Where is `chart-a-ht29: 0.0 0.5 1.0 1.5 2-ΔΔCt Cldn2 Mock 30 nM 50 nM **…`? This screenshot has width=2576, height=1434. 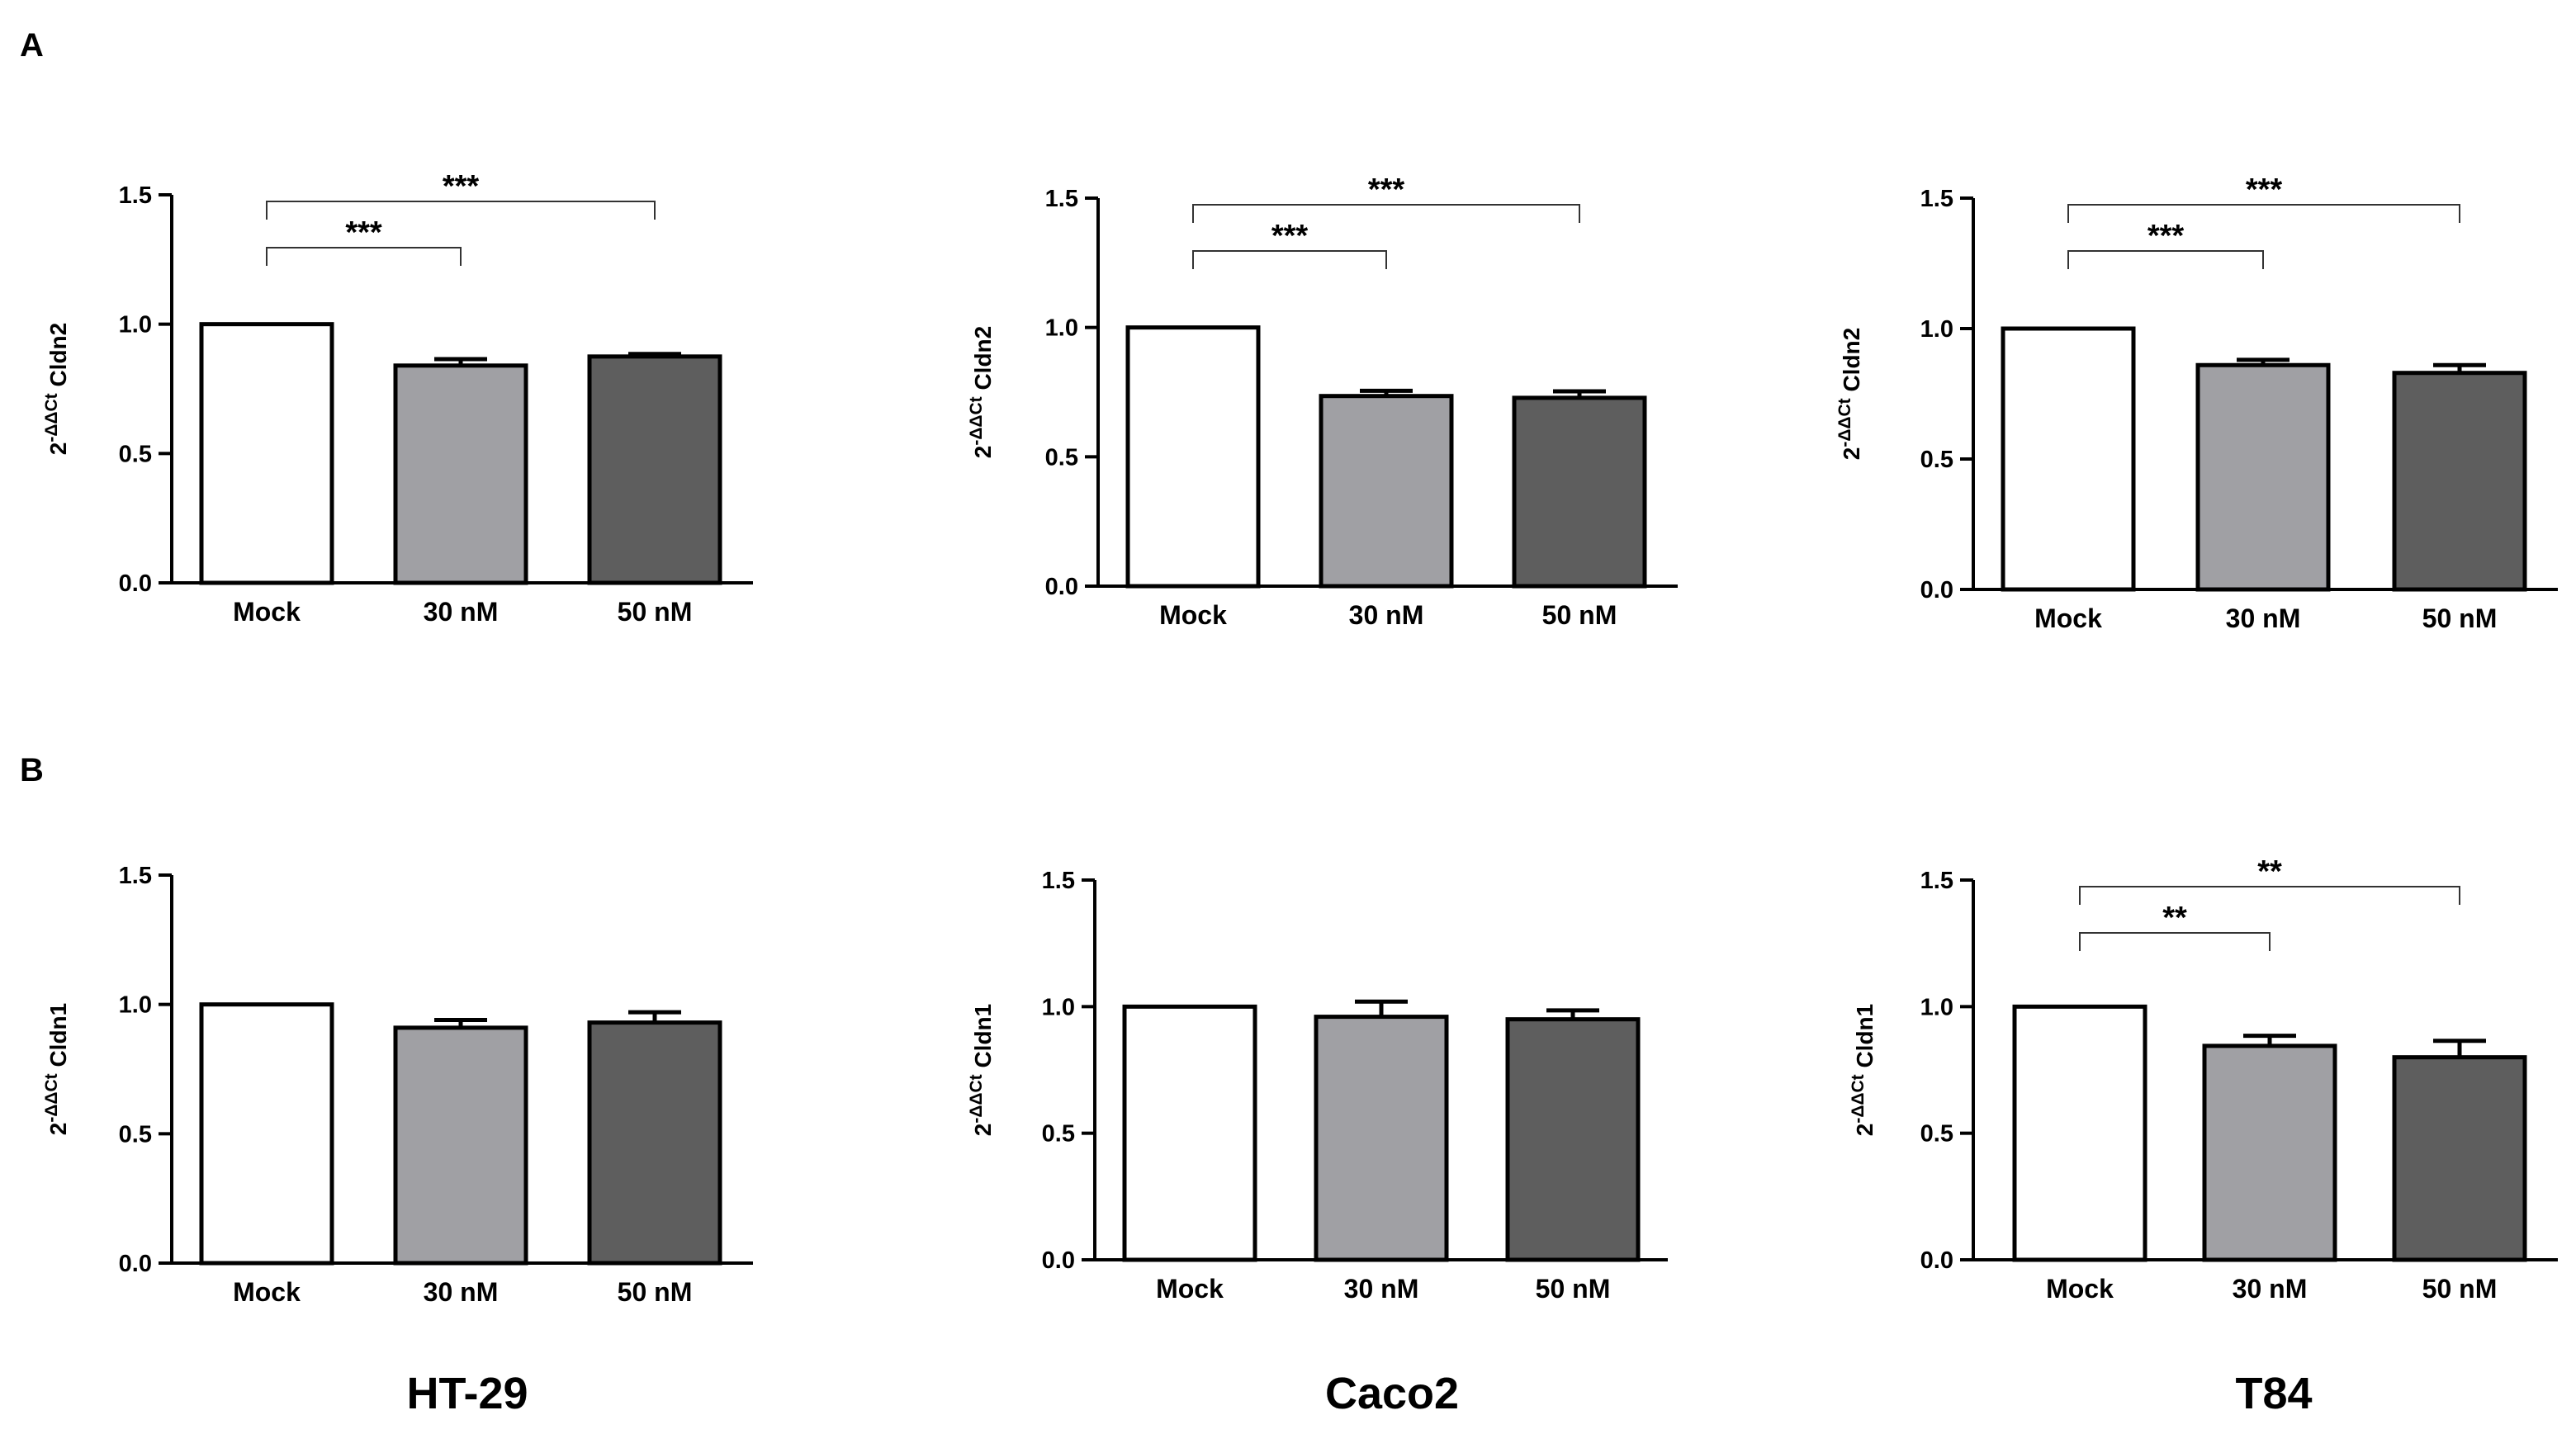
chart-a-ht29: 0.0 0.5 1.0 1.5 2-ΔΔCt Cldn2 Mock 30 nM 50 nM **… is located at coordinates (397, 398).